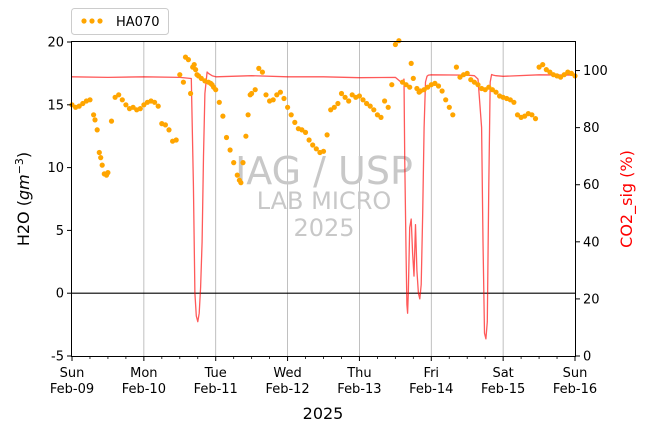  I want to click on right-axis: 0 20 40 60 80 100, so click(591, 214).